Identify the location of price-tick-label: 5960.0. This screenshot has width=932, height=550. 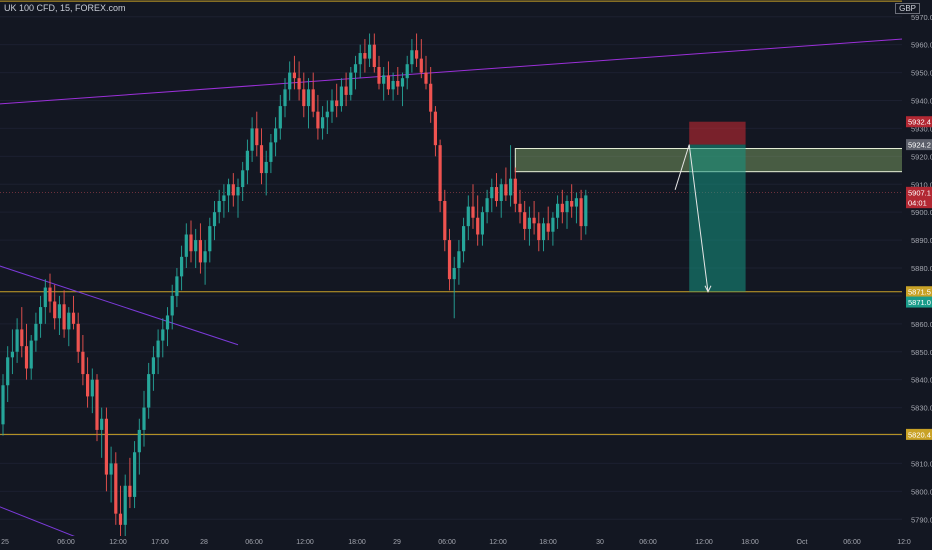
(921, 45).